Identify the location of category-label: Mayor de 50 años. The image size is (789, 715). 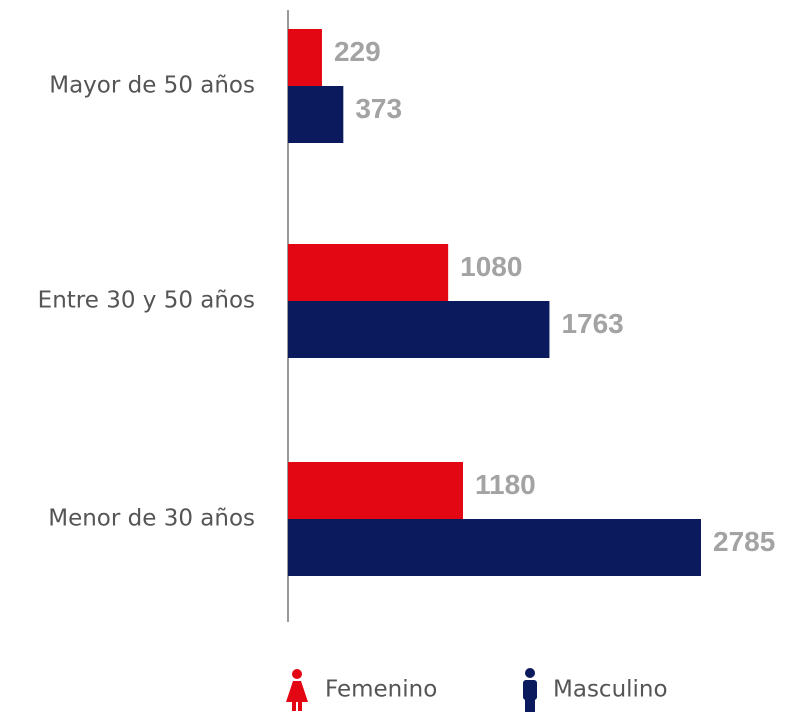
(152, 86).